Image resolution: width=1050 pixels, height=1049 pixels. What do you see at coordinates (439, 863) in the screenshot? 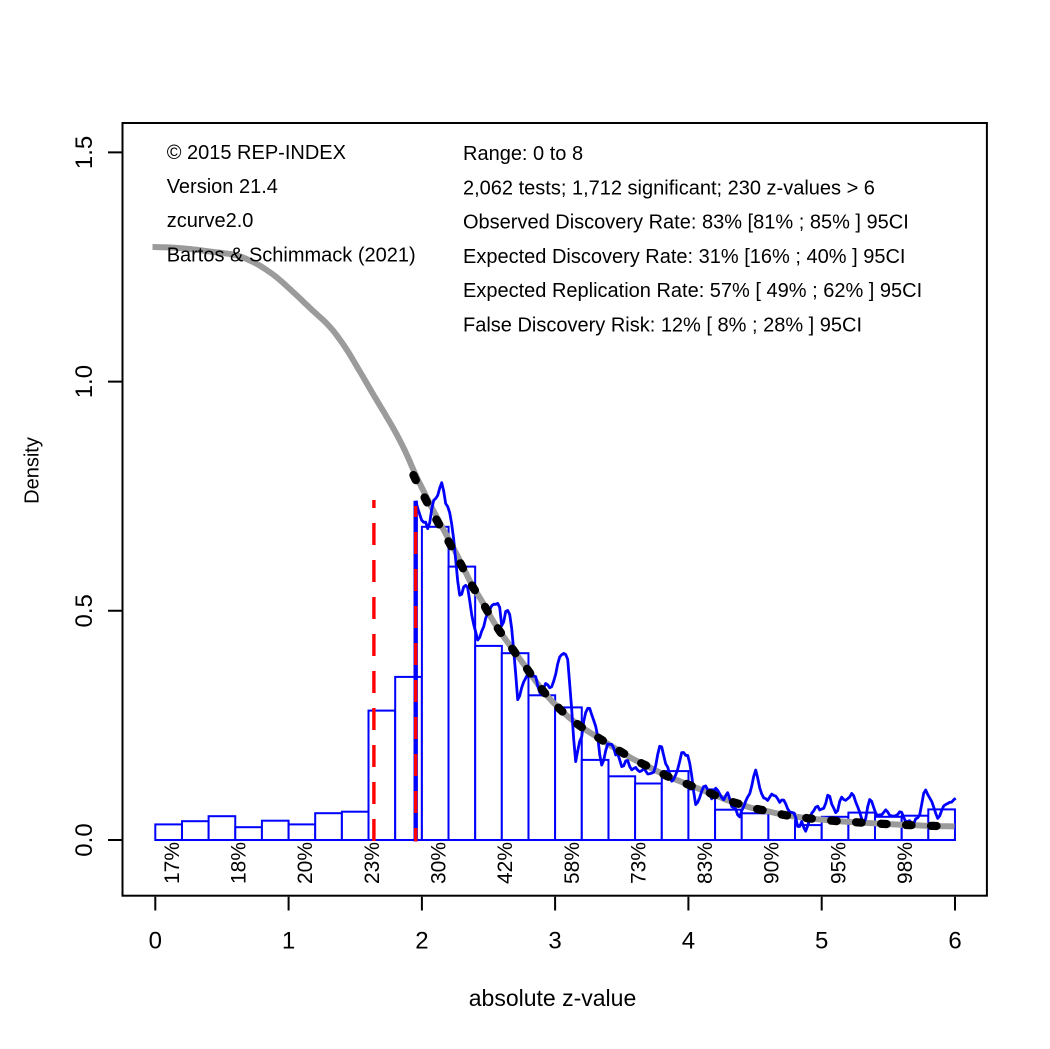
I see `svg-text: 30%` at bounding box center [439, 863].